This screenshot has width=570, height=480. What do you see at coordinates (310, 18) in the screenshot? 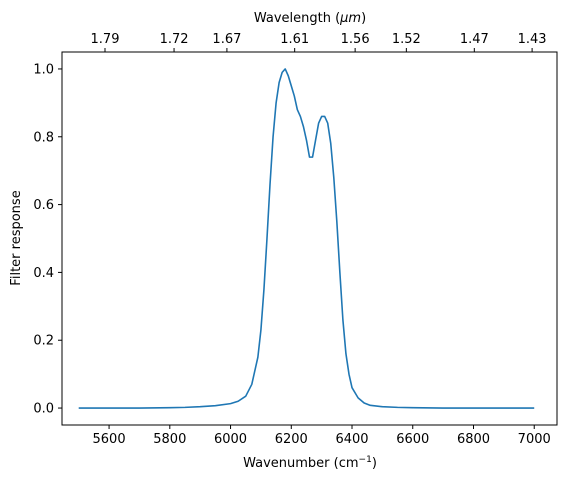
I see `top-axis-label: Wavelength (μm)` at bounding box center [310, 18].